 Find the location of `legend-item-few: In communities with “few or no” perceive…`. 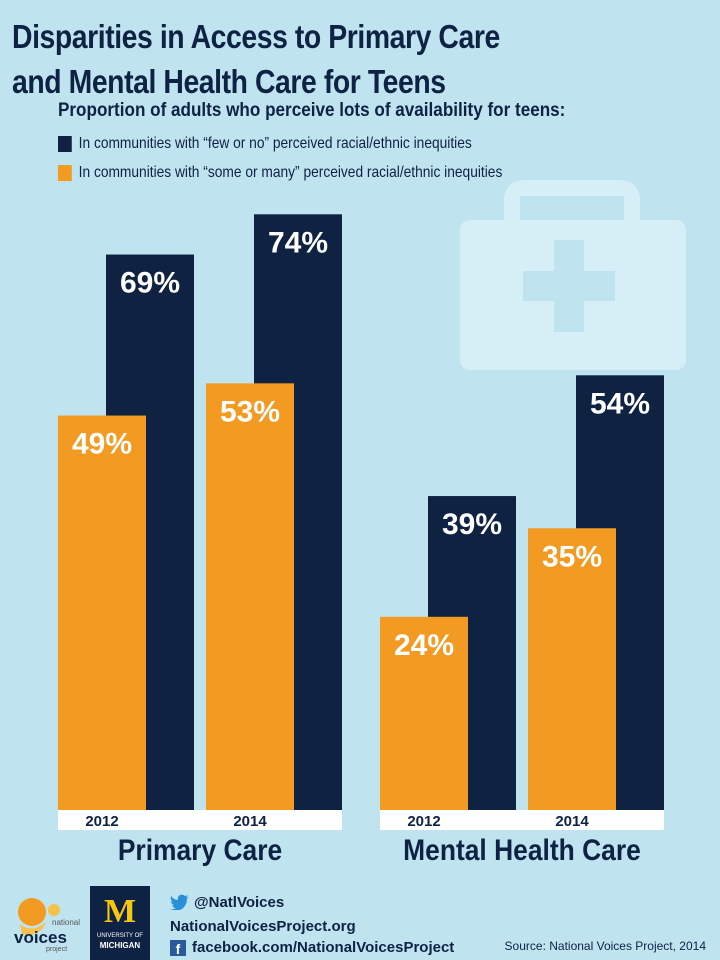

legend-item-few: In communities with “few or no” perceive… is located at coordinates (265, 144).